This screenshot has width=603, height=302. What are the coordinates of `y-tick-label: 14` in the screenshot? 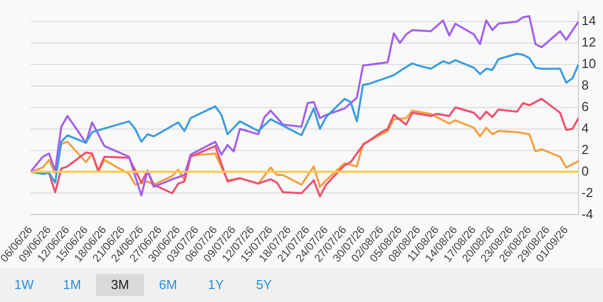 It's located at (589, 20).